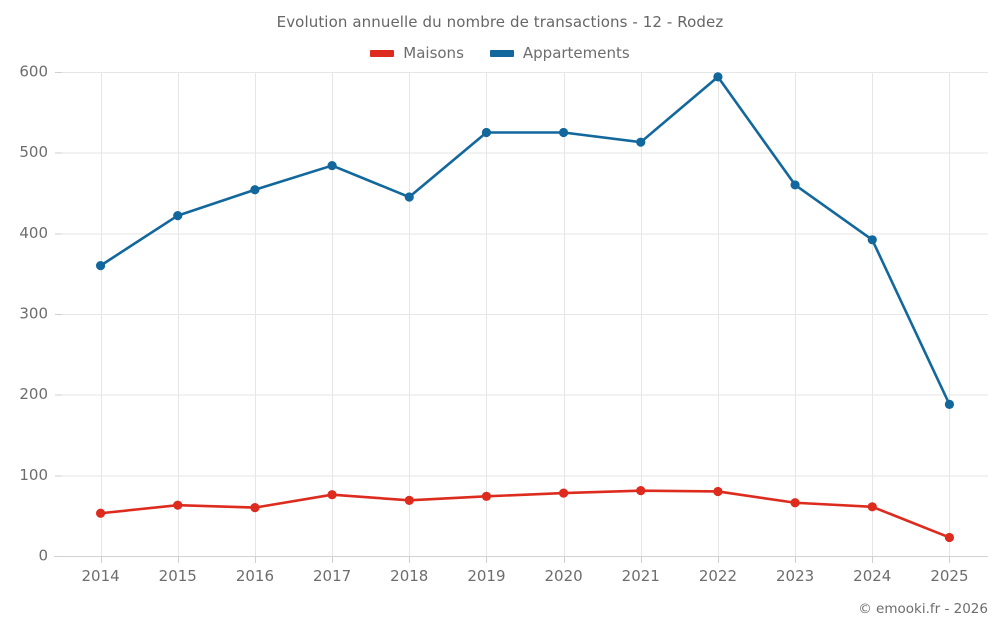  Describe the element at coordinates (923, 609) in the screenshot. I see `credit-text: © emooki.fr - 2026` at that location.